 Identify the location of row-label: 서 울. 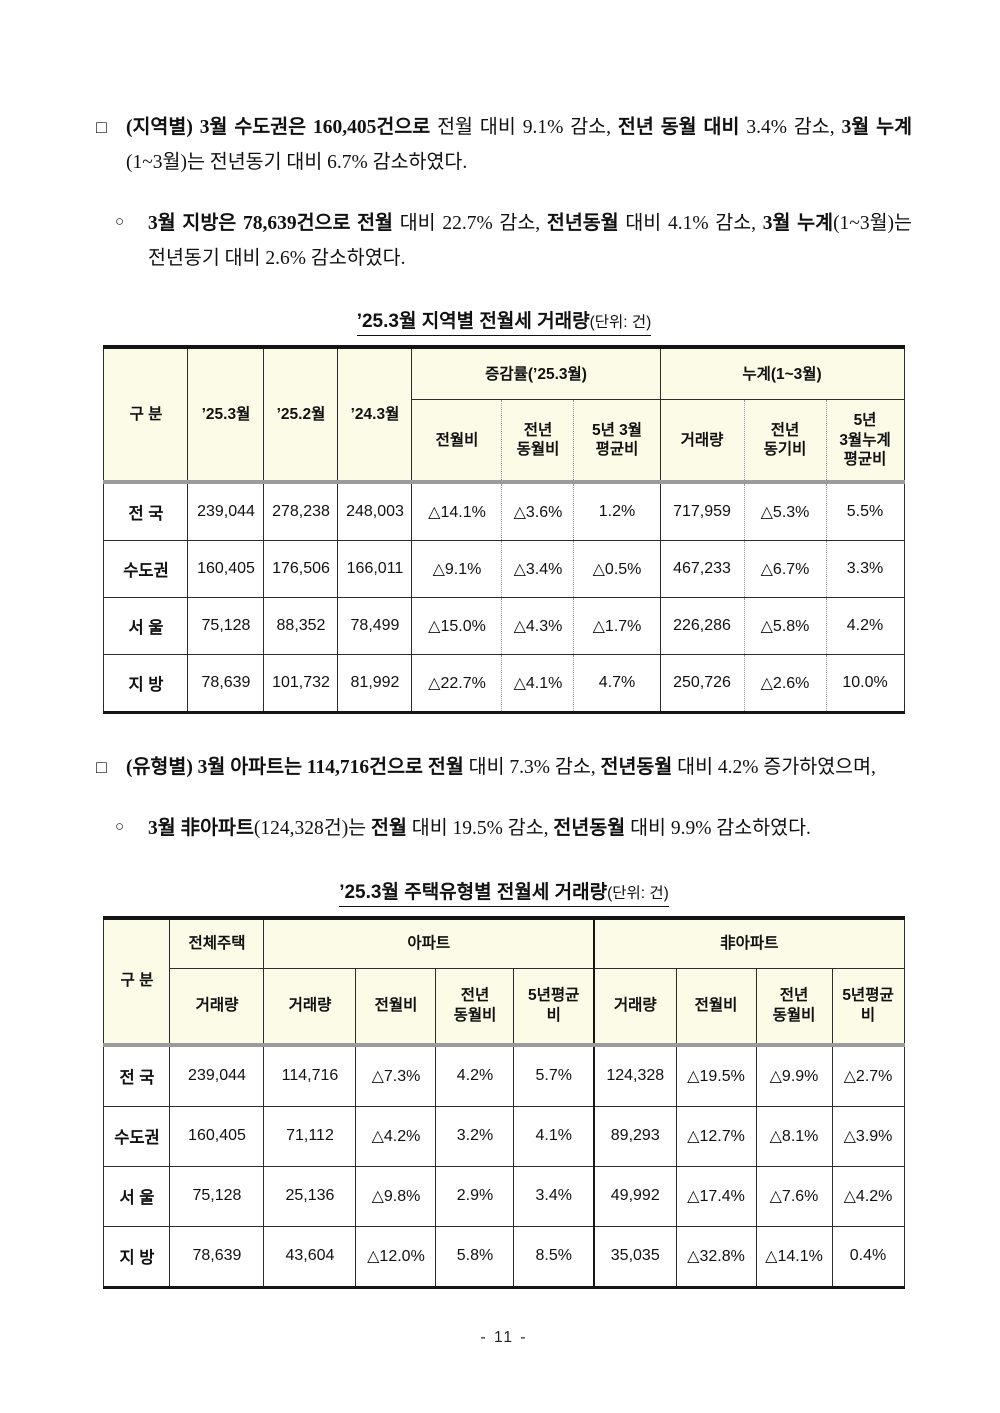
(137, 1196).